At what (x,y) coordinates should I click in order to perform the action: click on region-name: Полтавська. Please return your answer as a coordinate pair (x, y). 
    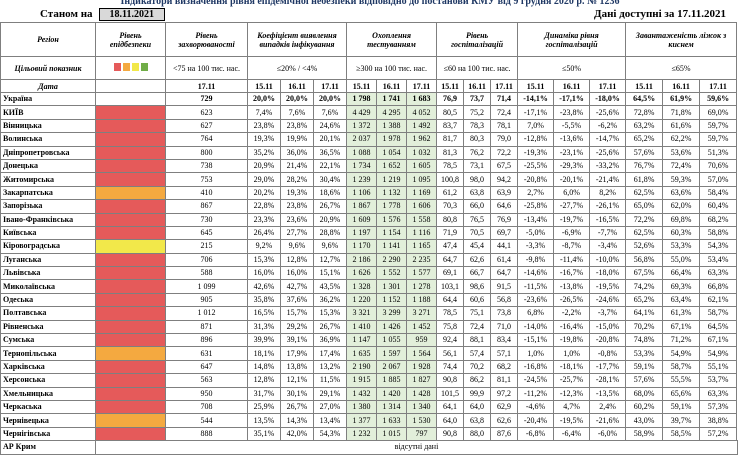
    Looking at the image, I should click on (48, 313).